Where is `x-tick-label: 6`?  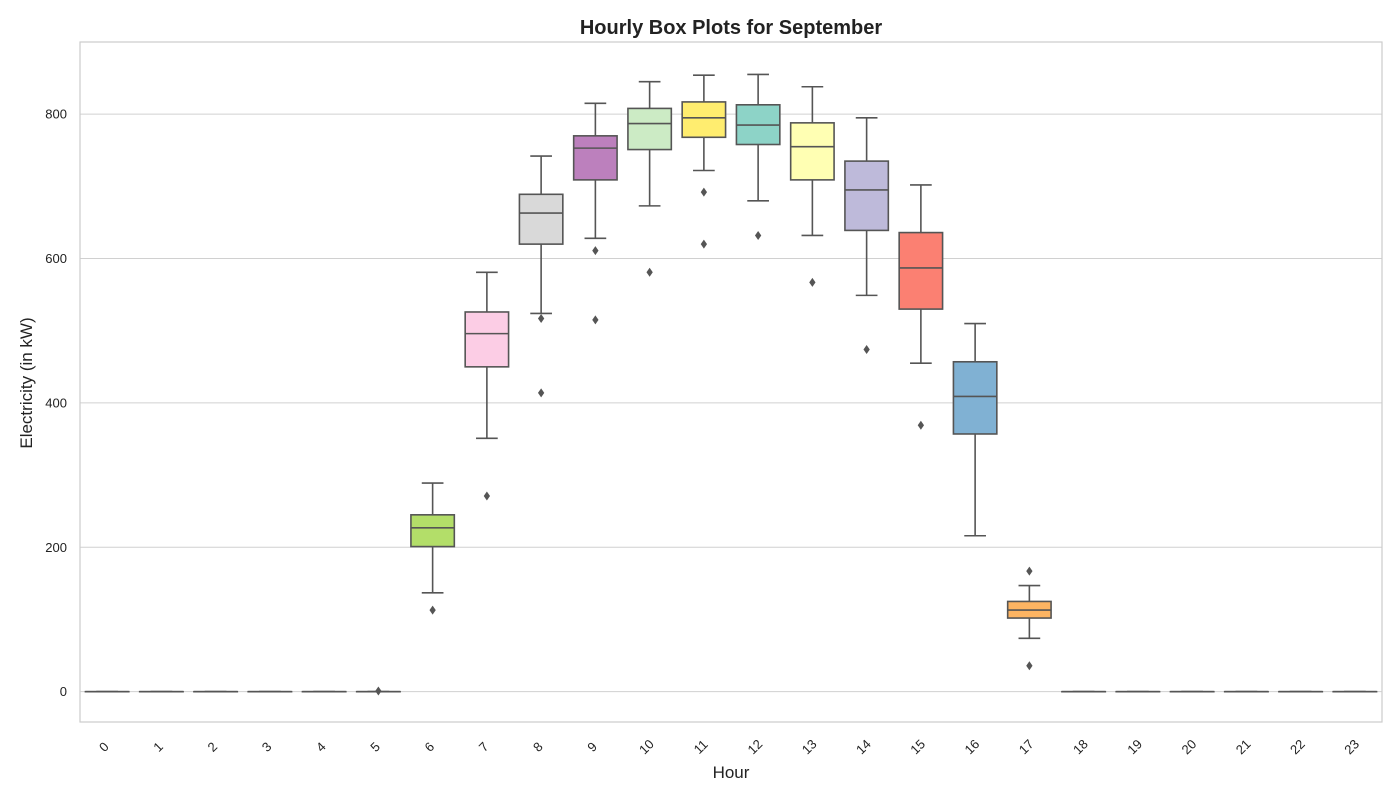 x-tick-label: 6 is located at coordinates (430, 747).